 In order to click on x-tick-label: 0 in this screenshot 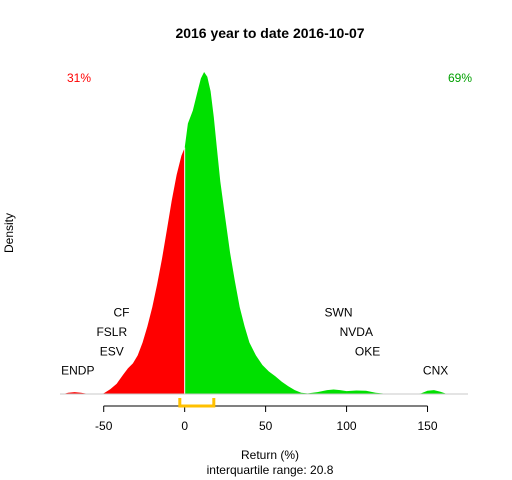, I will do `click(184, 426)`.